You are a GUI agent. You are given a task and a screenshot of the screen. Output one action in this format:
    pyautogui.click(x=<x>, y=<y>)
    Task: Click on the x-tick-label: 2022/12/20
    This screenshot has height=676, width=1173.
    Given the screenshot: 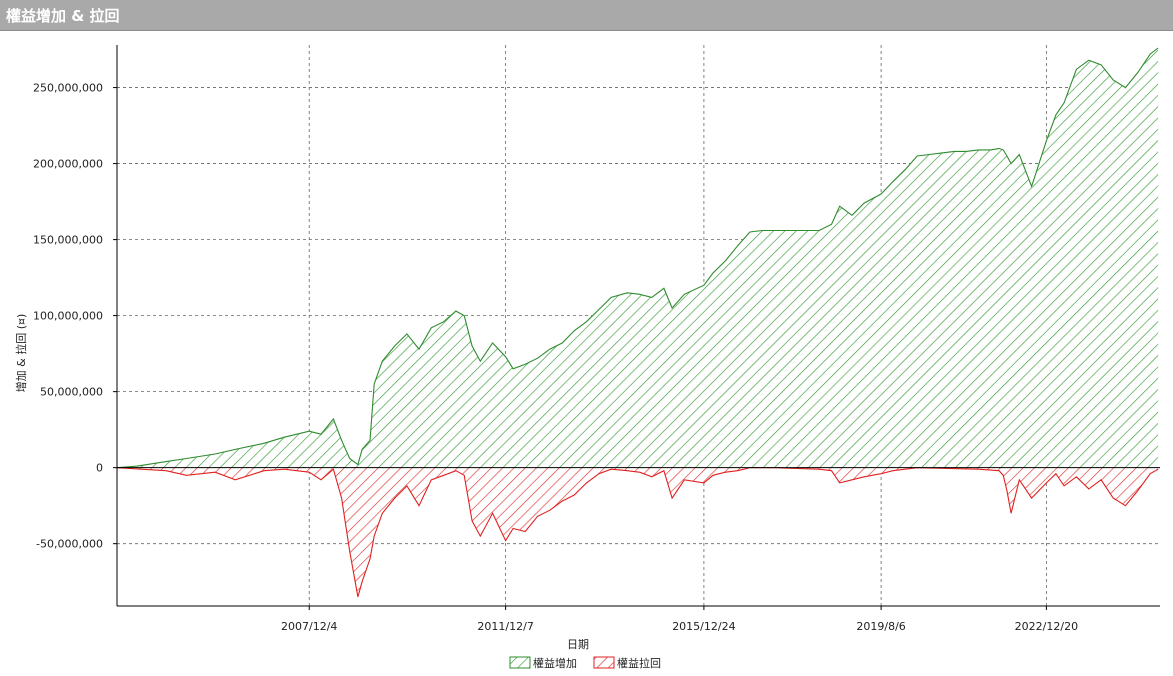 What is the action you would take?
    pyautogui.click(x=1046, y=626)
    